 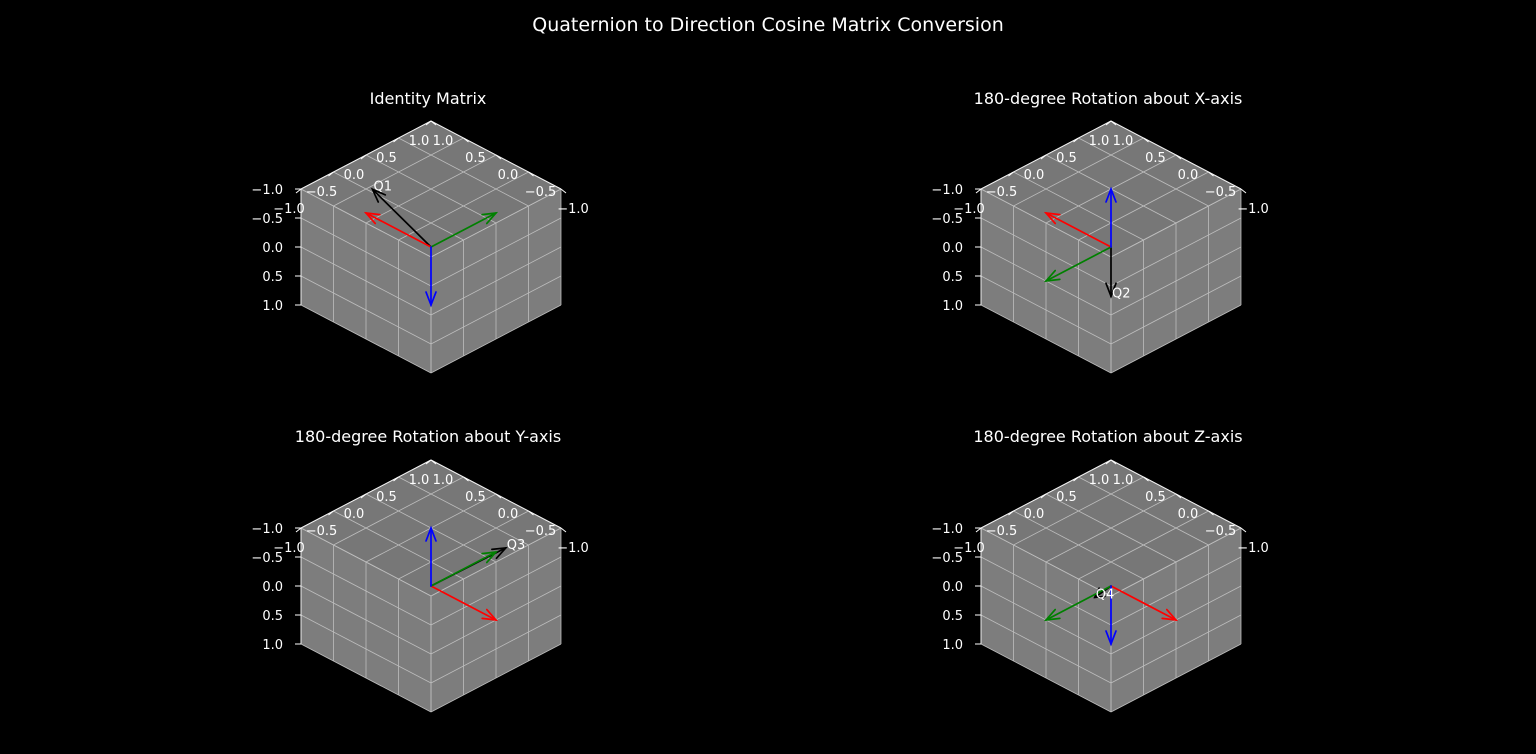 I want to click on subplot-title: Identity Matrix, so click(x=428, y=98).